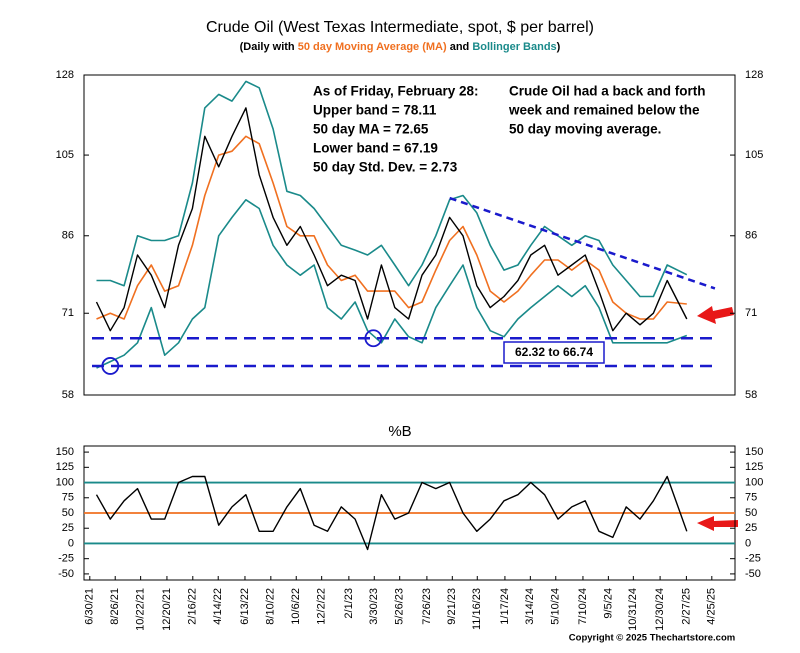 The height and width of the screenshot is (653, 800). Describe the element at coordinates (322, 606) in the screenshot. I see `x-tick-label: 12/2/22` at that location.